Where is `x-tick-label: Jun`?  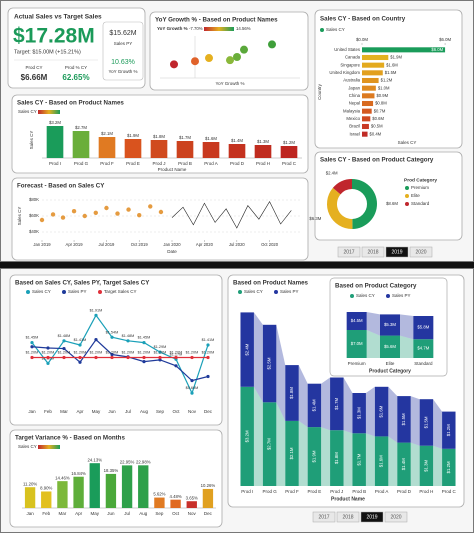
x-tick-label: Jun is located at coordinates (112, 411).